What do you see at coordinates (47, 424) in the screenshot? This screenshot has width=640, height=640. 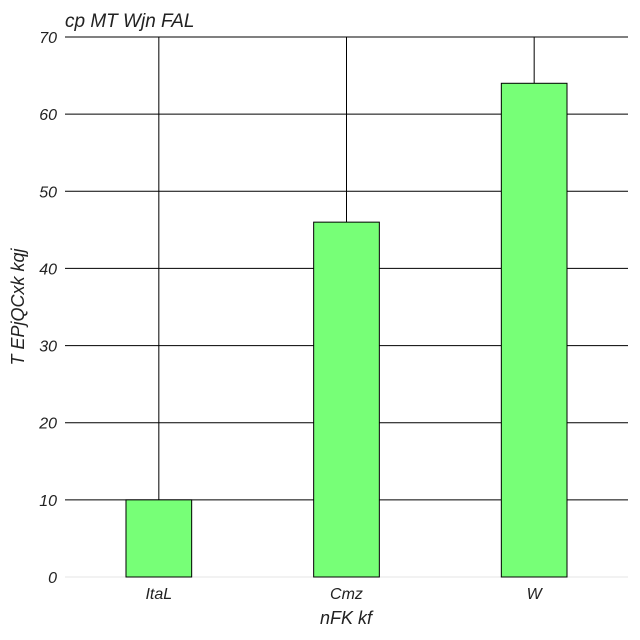 I see `y-tick-label: 20` at bounding box center [47, 424].